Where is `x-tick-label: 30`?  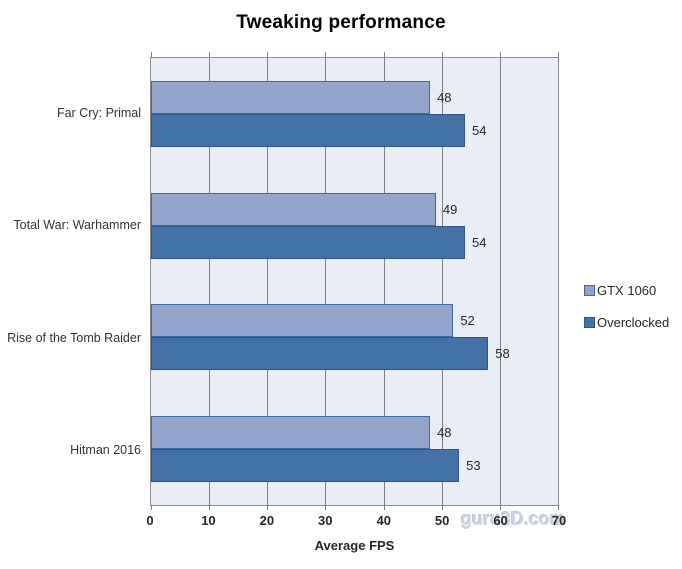 x-tick-label: 30 is located at coordinates (325, 520).